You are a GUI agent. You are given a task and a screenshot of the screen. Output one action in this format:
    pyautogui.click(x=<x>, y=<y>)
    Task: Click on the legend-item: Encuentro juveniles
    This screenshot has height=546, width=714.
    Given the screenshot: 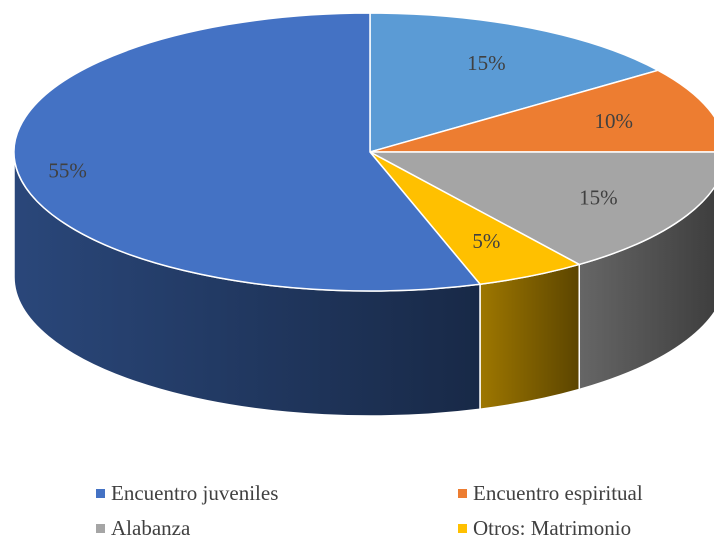 What is the action you would take?
    pyautogui.click(x=187, y=493)
    